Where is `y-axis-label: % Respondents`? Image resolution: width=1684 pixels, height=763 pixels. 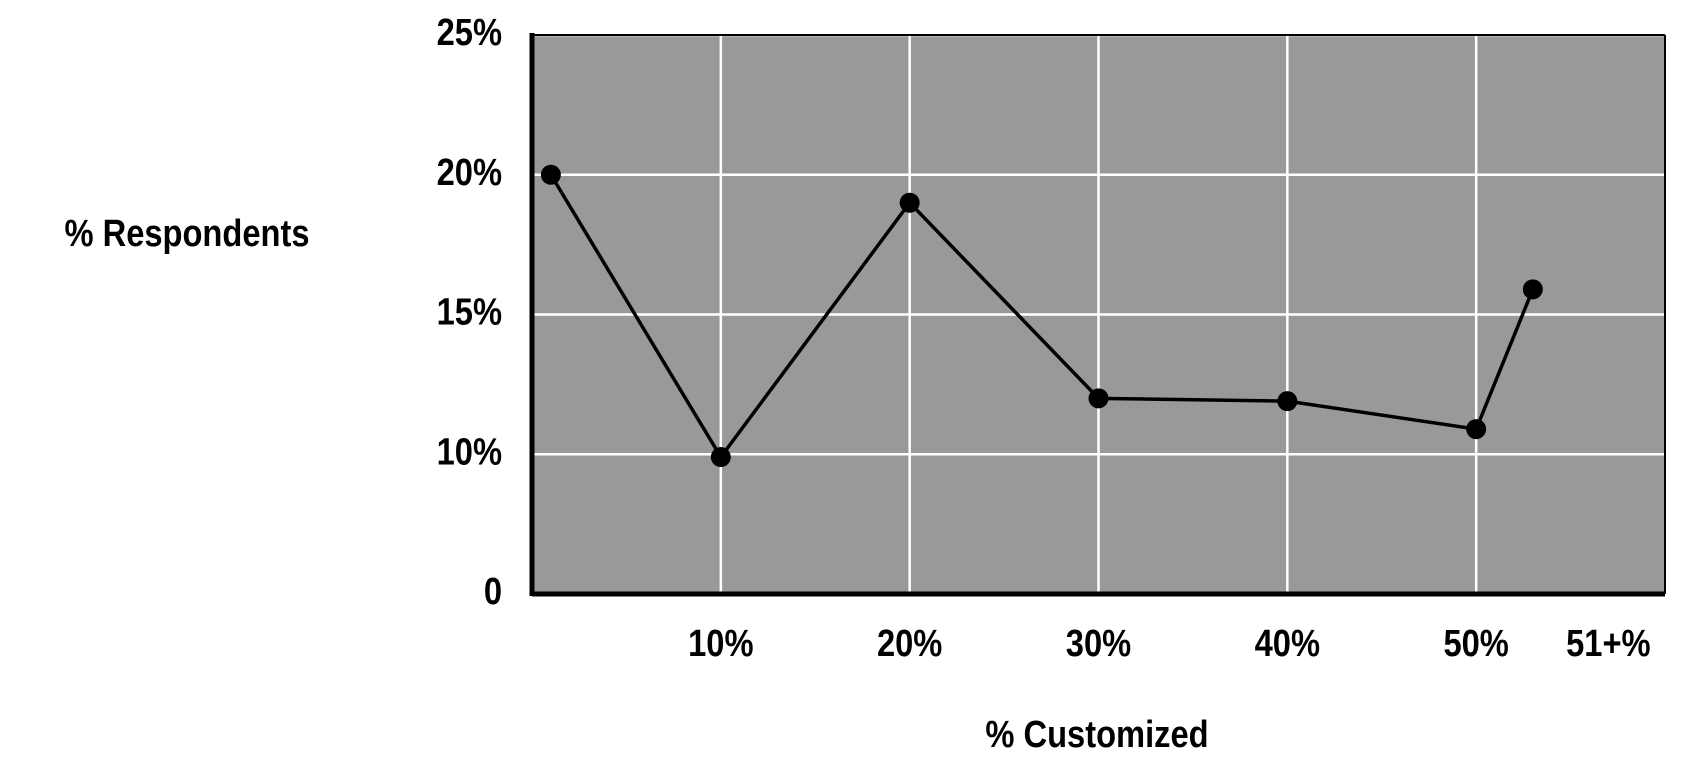 y-axis-label: % Respondents is located at coordinates (186, 233).